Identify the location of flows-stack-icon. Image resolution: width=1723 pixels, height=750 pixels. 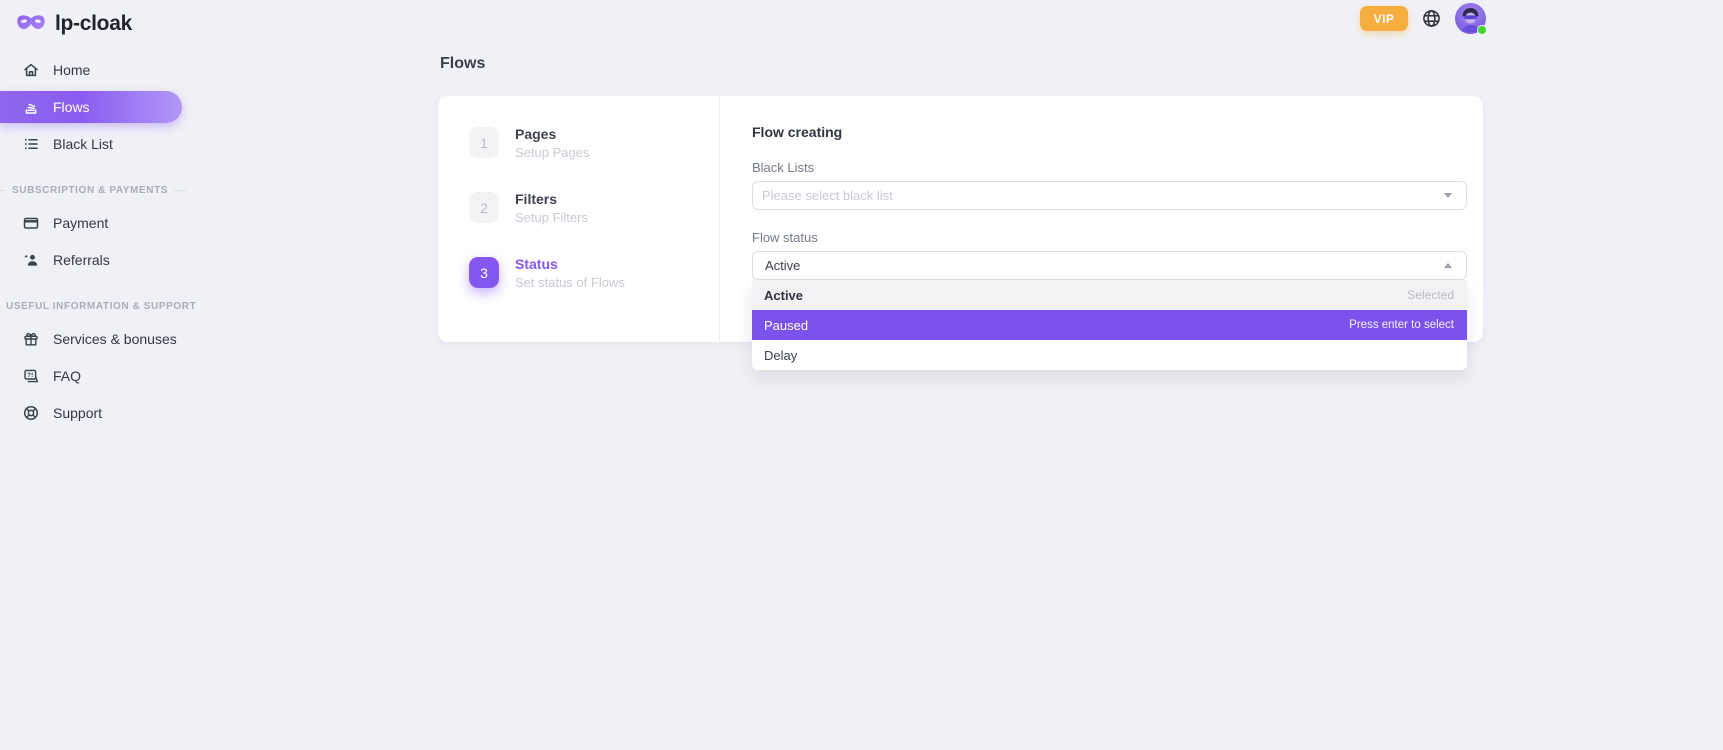
(31, 107).